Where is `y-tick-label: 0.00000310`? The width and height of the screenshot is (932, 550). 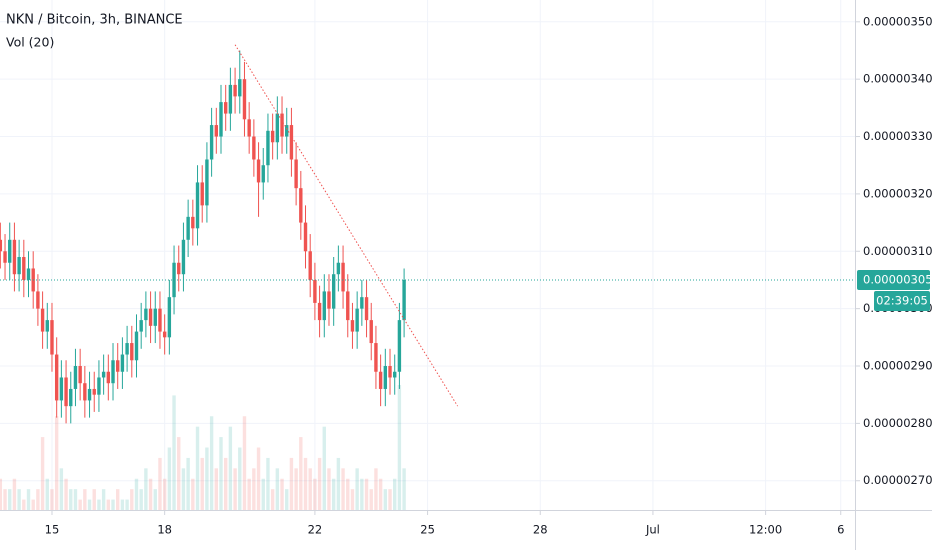
y-tick-label: 0.00000310 is located at coordinates (897, 251).